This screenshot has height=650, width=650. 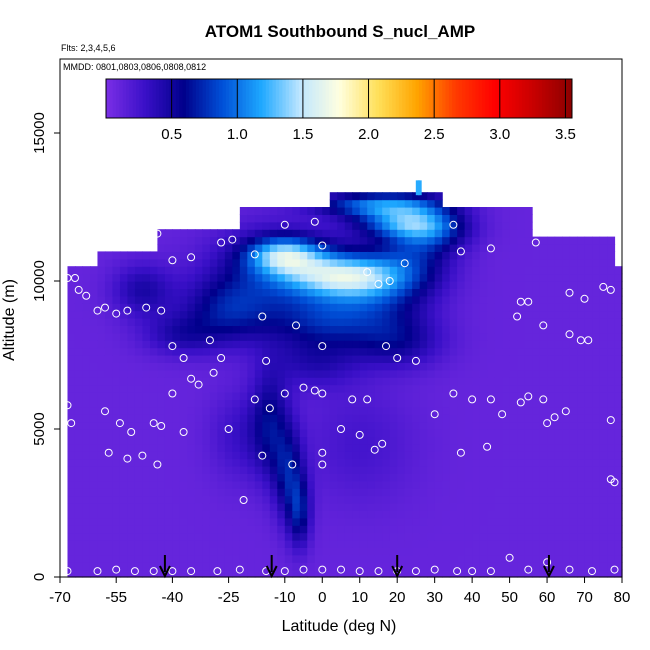 I want to click on x-tick-label: 10, so click(x=359, y=597).